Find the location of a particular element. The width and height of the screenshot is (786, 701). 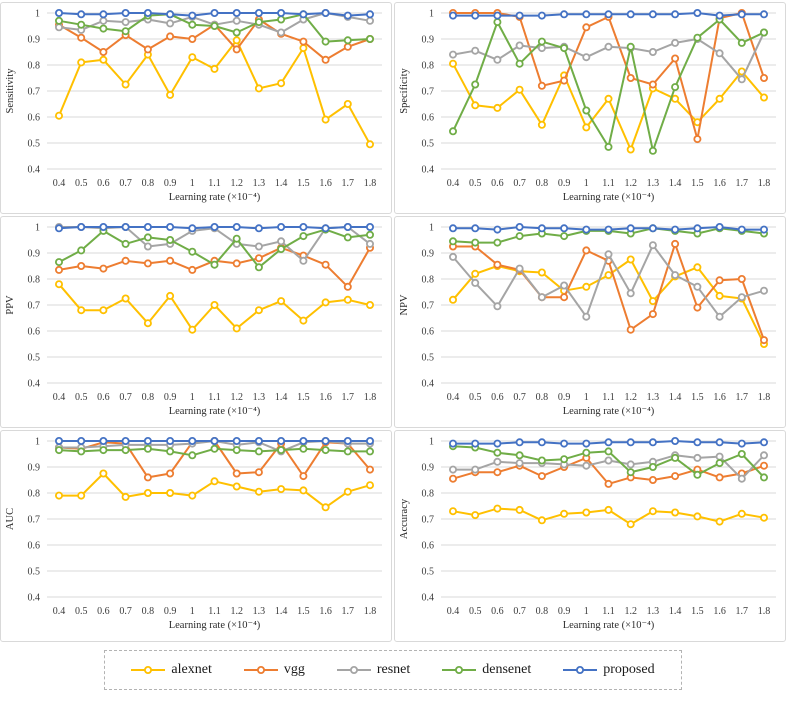

x-axis-title: Learning rate (×10⁻⁴) is located at coordinates (215, 625).